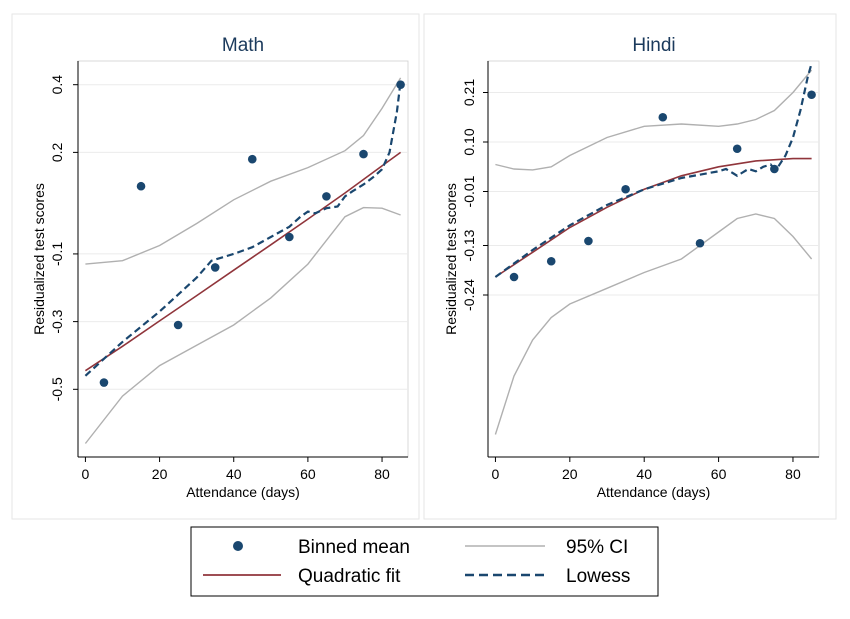 The image size is (850, 619). I want to click on legend-label: Quadratic fit, so click(349, 576).